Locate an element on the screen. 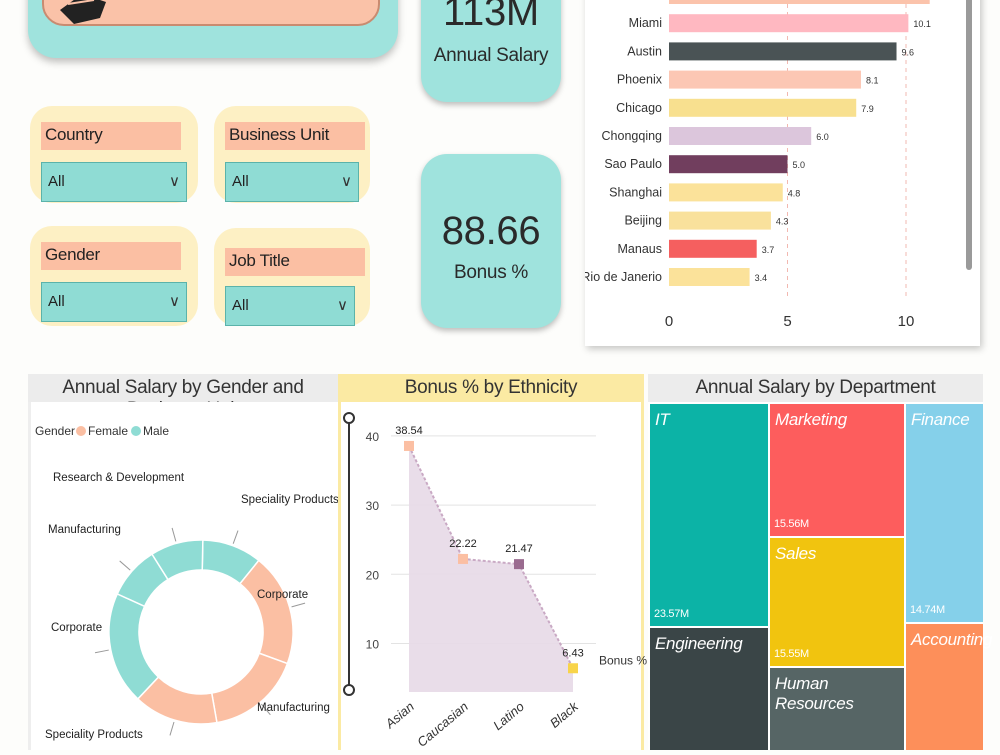 The width and height of the screenshot is (1000, 755). treemap-tile-label: Finance is located at coordinates (940, 419).